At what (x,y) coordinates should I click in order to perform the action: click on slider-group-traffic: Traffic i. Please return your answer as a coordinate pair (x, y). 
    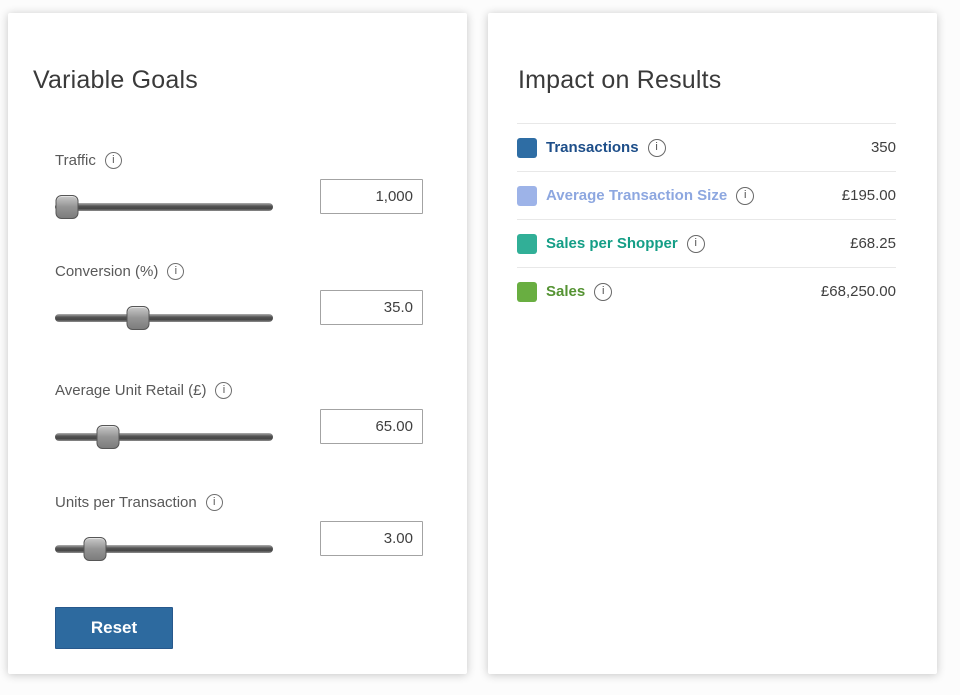
    Looking at the image, I should click on (242, 193).